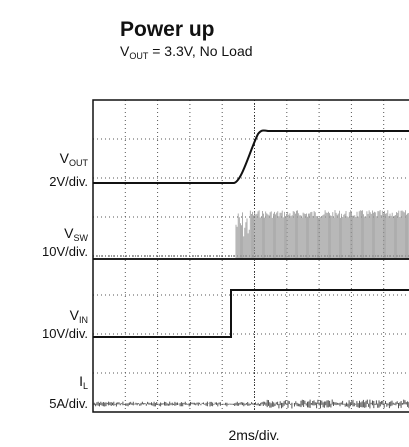 This screenshot has width=409, height=447. I want to click on channel-scale: 5A/div., so click(68, 403).